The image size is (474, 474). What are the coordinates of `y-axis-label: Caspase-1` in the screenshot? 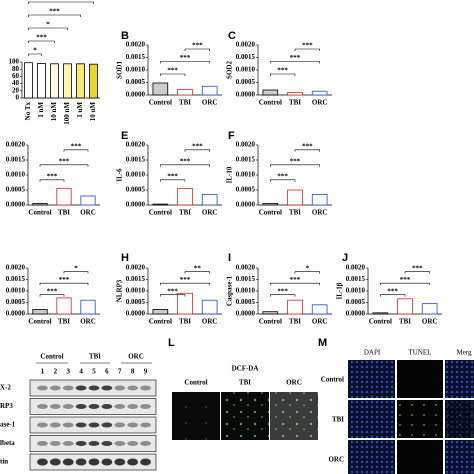 It's located at (230, 290).